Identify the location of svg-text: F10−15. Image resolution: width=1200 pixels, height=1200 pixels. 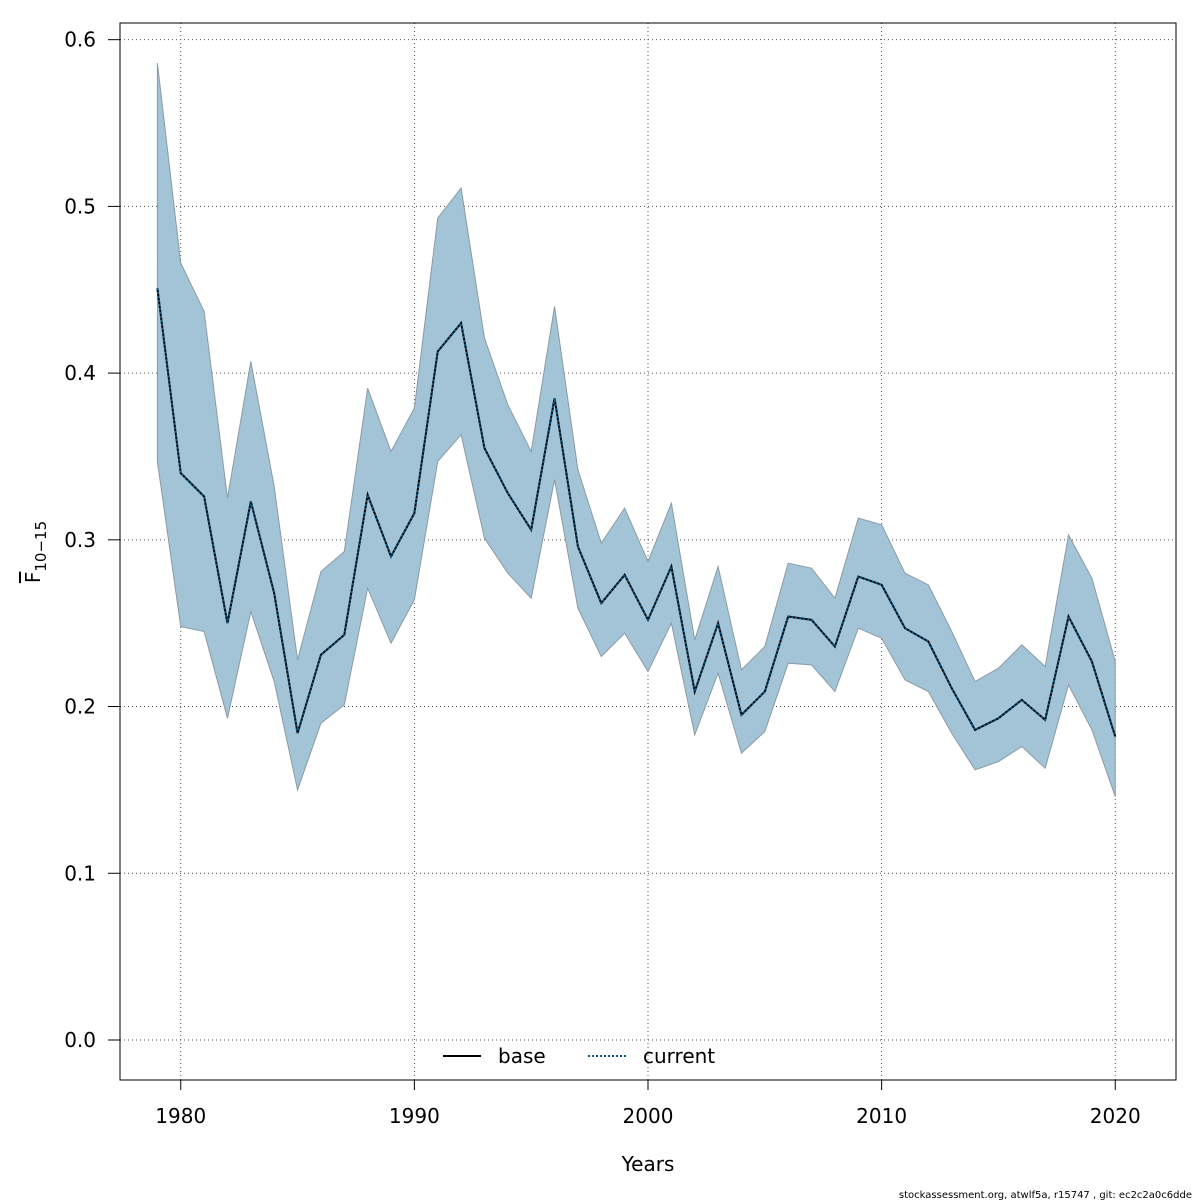
(35, 552).